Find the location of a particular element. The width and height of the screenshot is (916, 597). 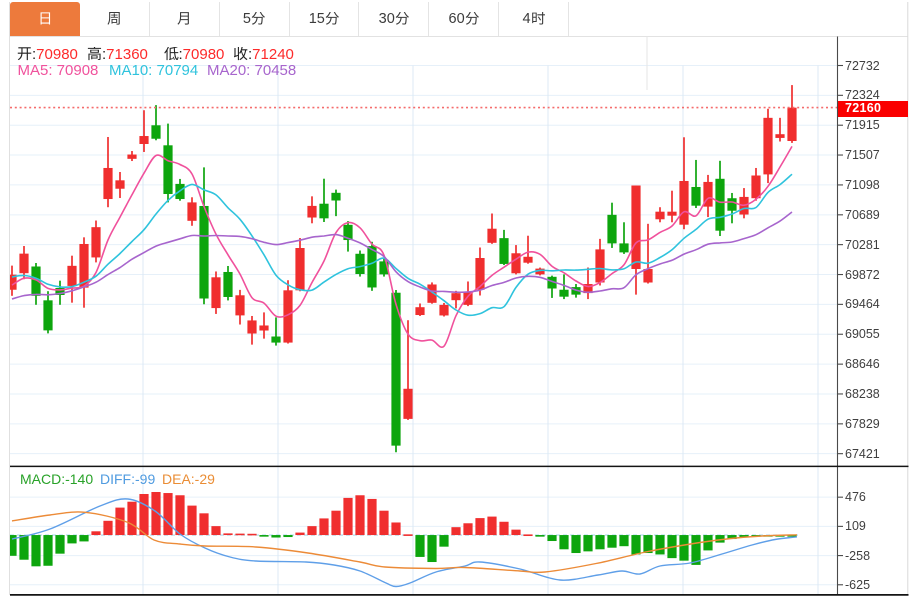

macd-legend-diff: DIFF:-99 is located at coordinates (128, 479).